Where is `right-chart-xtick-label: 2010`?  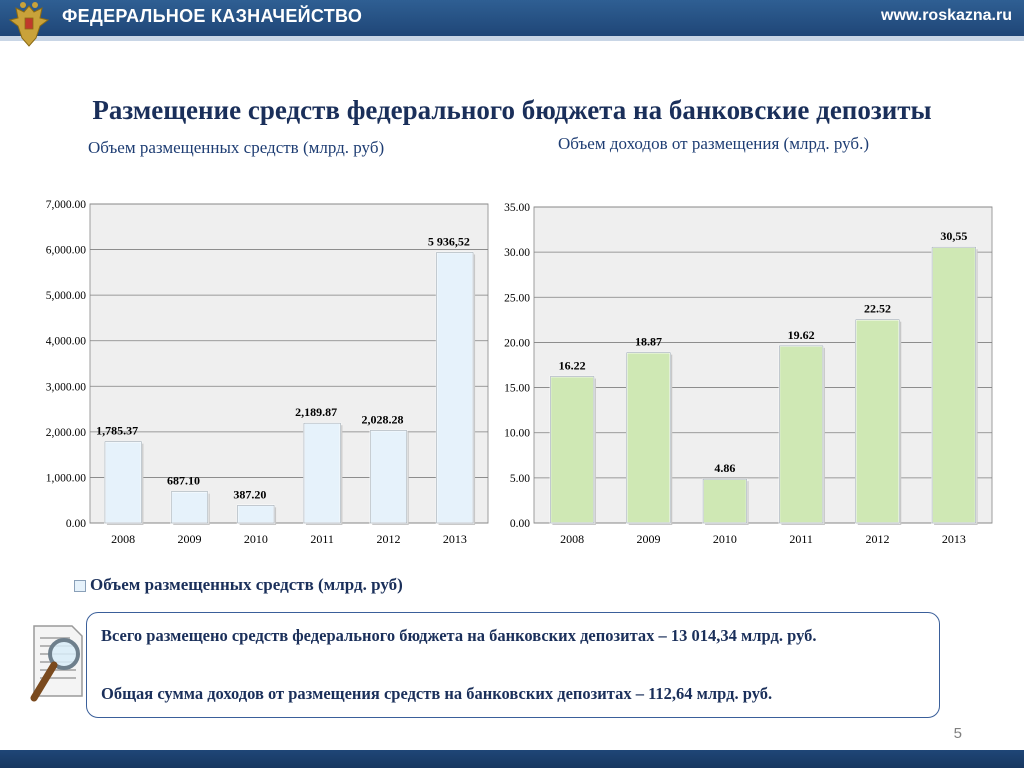
right-chart-xtick-label: 2010 is located at coordinates (725, 539).